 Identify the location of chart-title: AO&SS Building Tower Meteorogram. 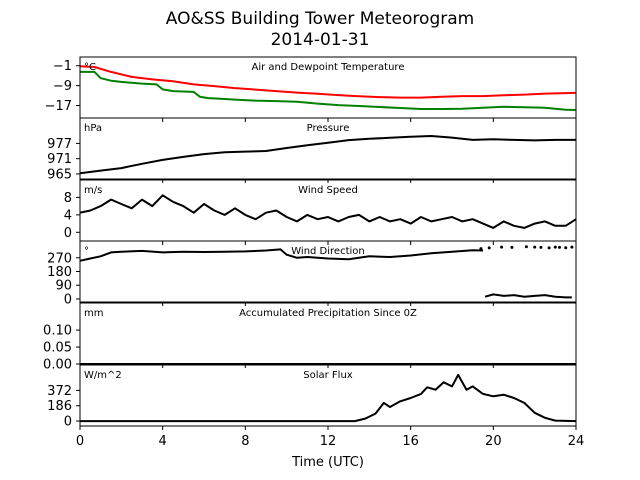
(320, 19).